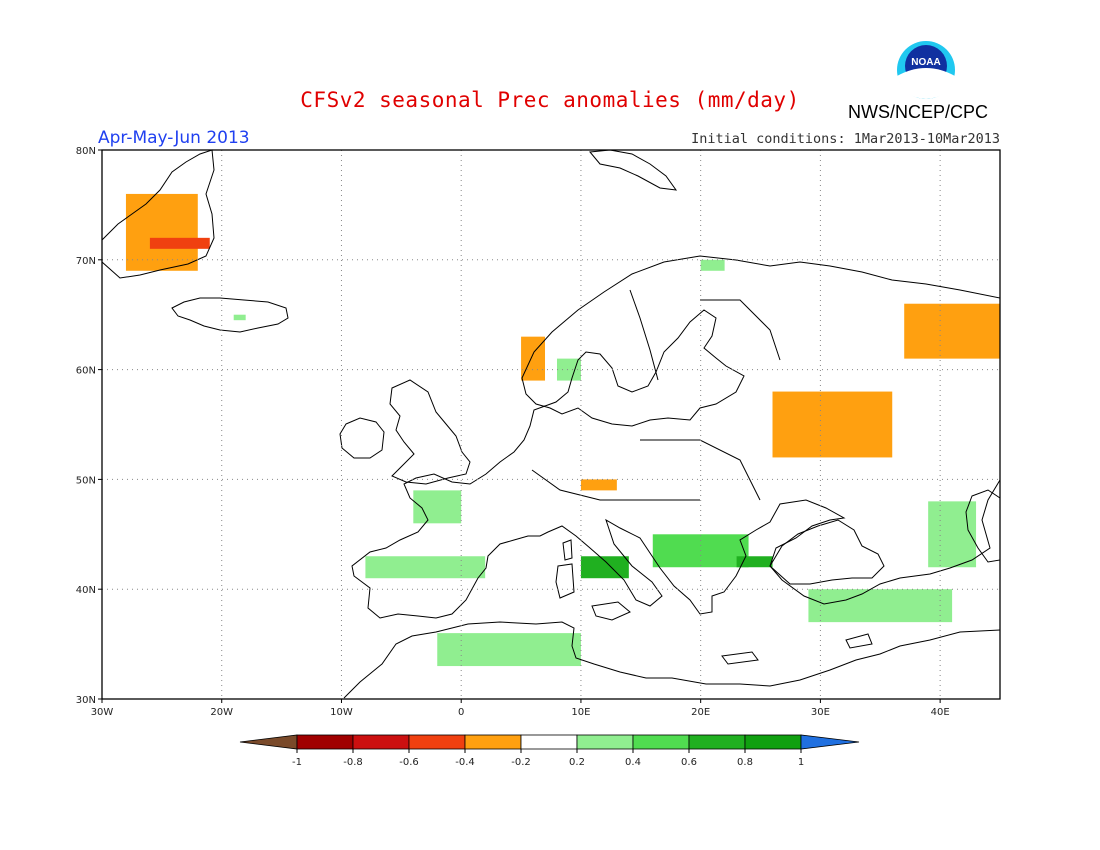 The width and height of the screenshot is (1100, 850). Describe the element at coordinates (409, 762) in the screenshot. I see `colorbar-label: -0.6` at that location.